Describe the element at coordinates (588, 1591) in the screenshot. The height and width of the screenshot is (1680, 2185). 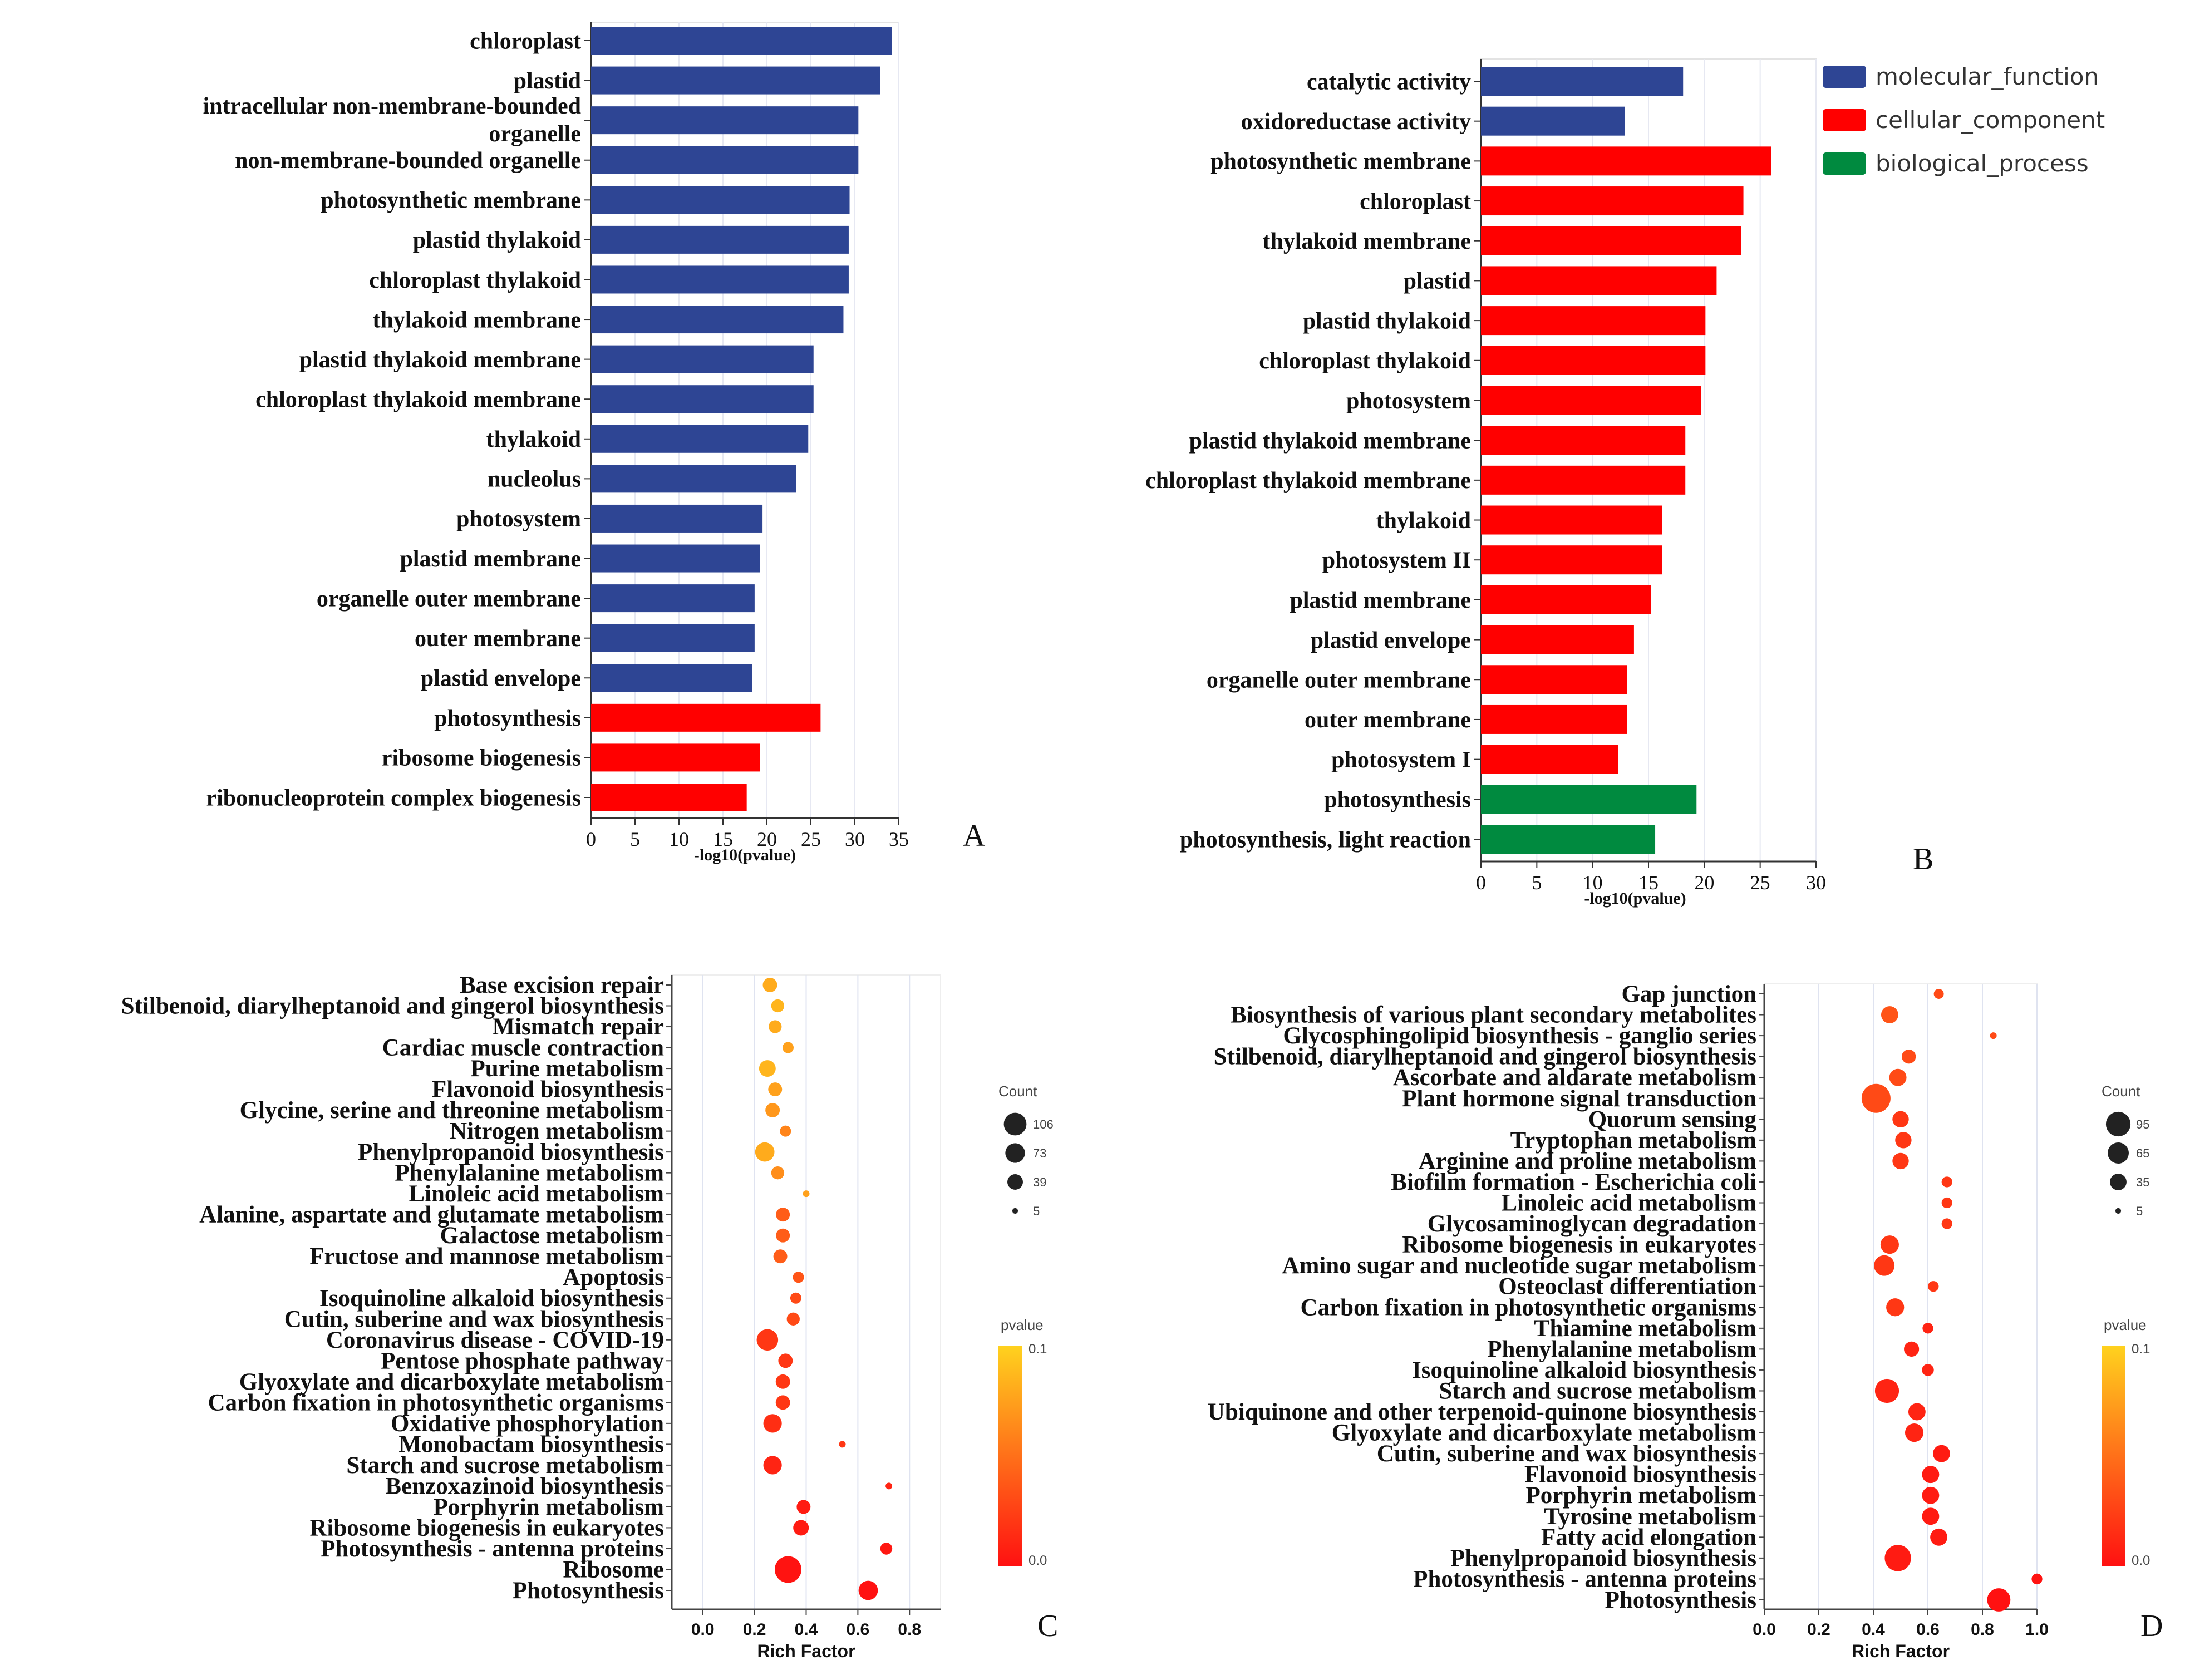
I see `pathway-label: Photosynthesis` at that location.